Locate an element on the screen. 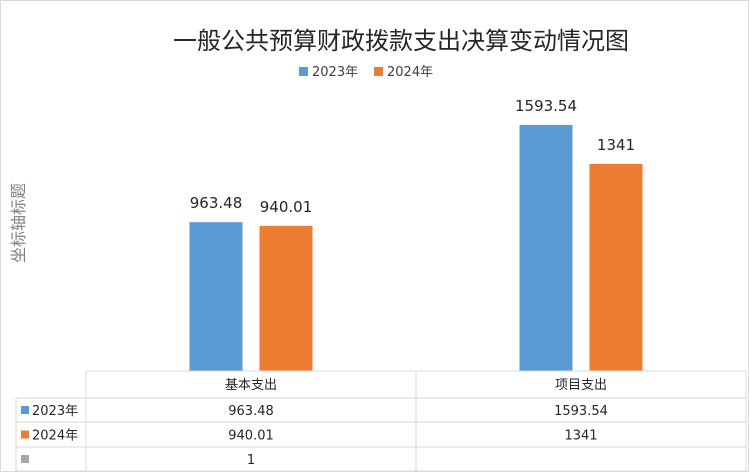  legend-label-2: 2024年 is located at coordinates (410, 72).